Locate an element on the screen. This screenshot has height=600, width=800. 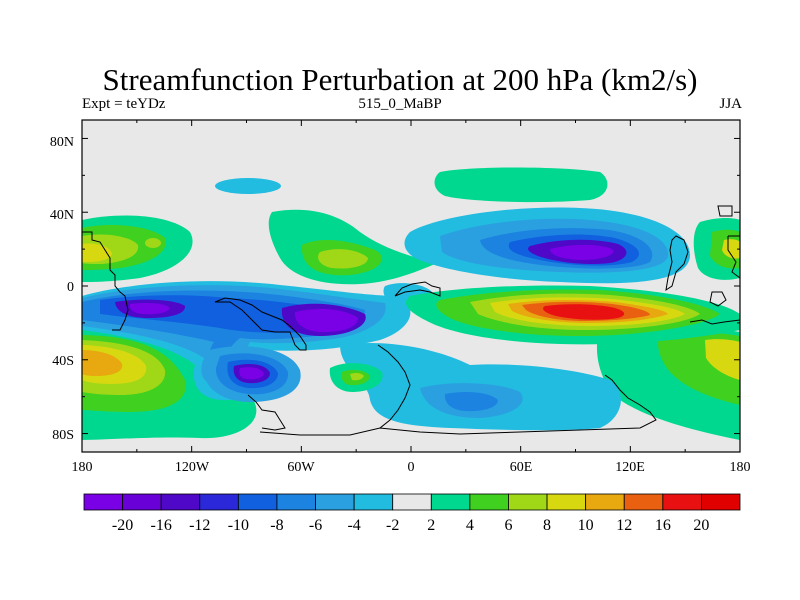
coast-southamerica-tip is located at coordinates (266, 412).